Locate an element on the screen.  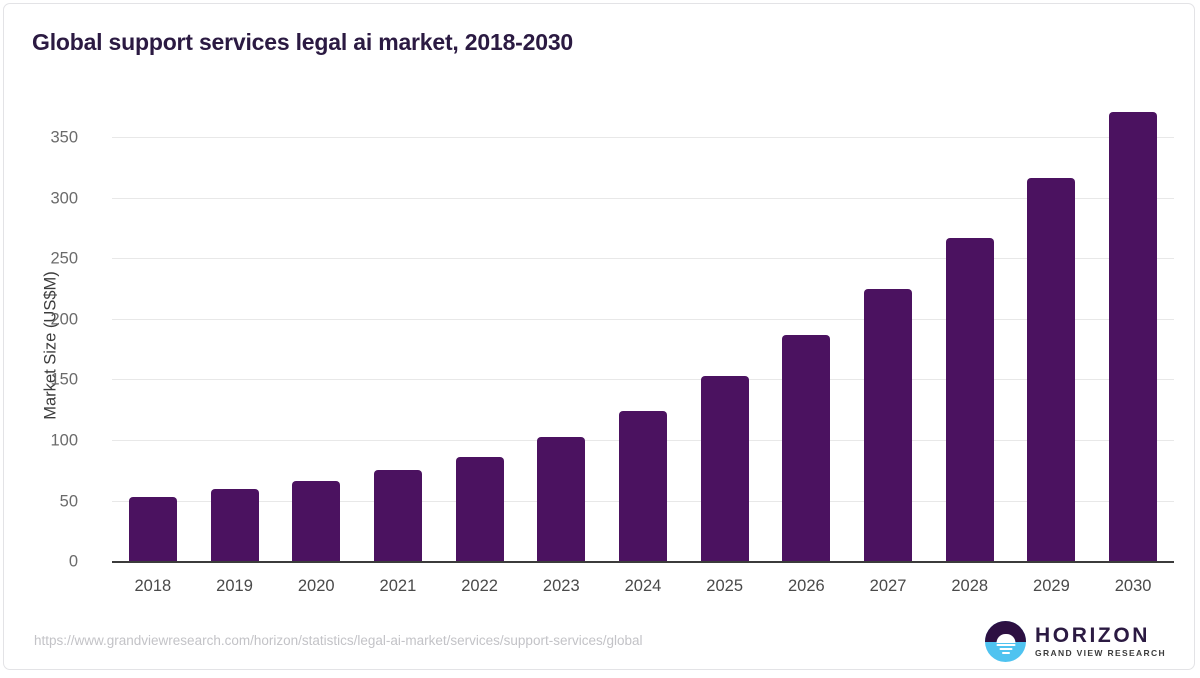
bar-slot: 2023 is located at coordinates (561, 351).